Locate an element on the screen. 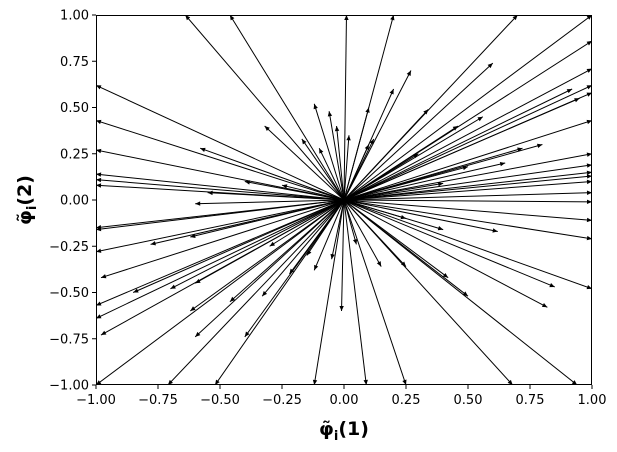 The width and height of the screenshot is (617, 452). x-tick-label: −0.50 is located at coordinates (220, 400).